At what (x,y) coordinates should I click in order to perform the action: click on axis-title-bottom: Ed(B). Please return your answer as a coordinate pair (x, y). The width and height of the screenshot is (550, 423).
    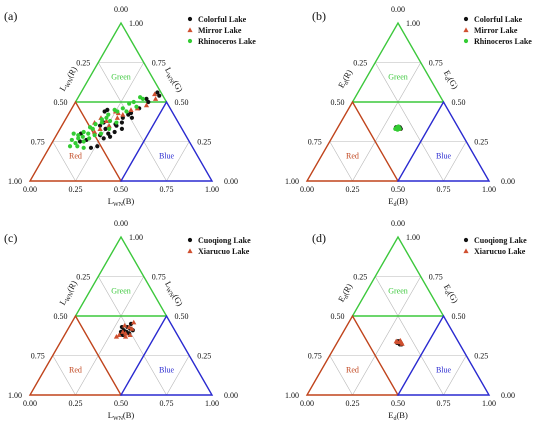
    Looking at the image, I should click on (398, 202).